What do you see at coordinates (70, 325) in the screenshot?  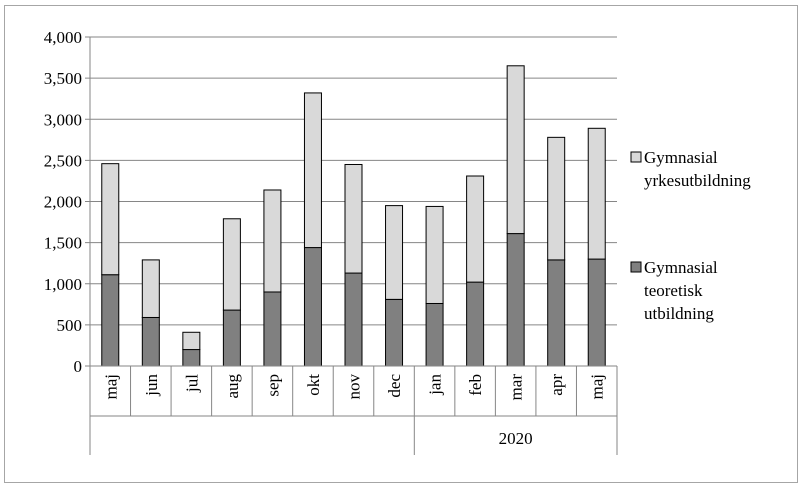 I see `y-tick-label: 500` at bounding box center [70, 325].